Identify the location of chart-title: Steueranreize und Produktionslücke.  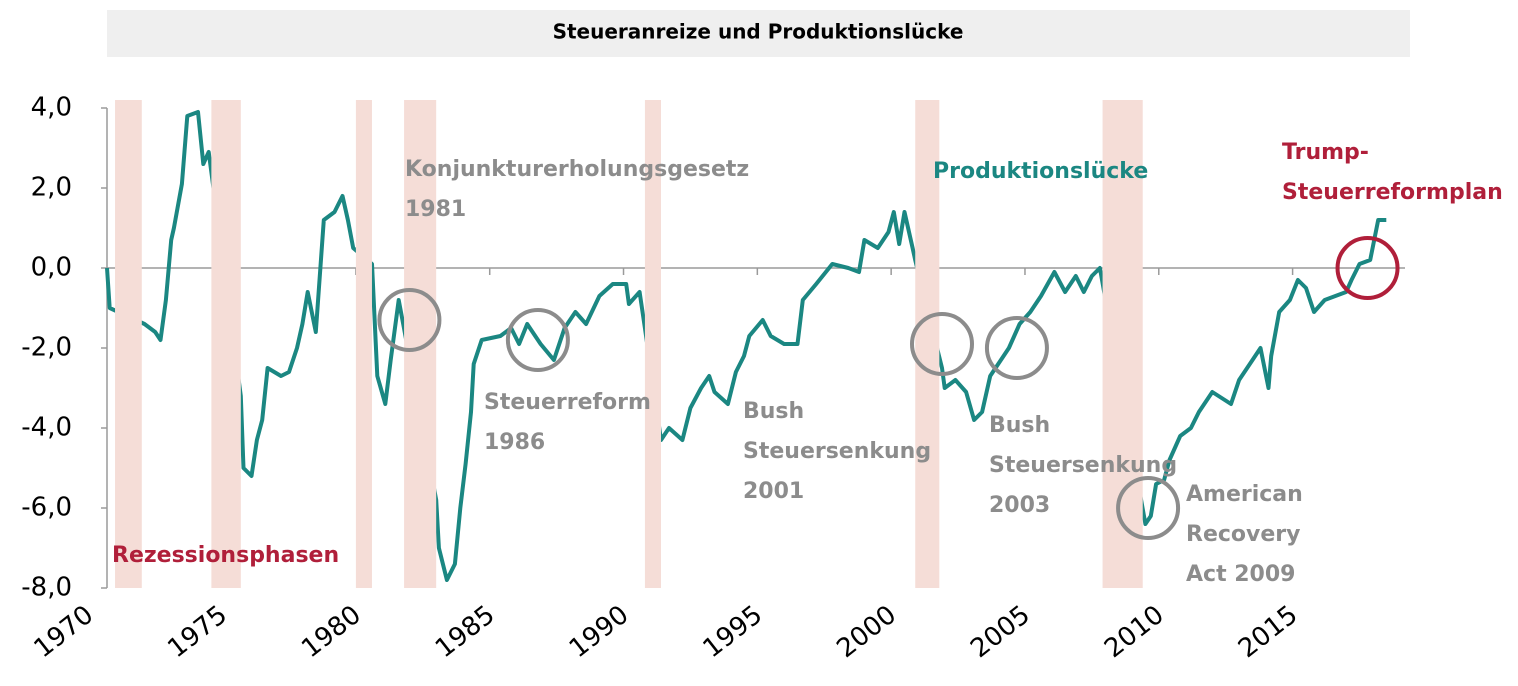
(758, 32).